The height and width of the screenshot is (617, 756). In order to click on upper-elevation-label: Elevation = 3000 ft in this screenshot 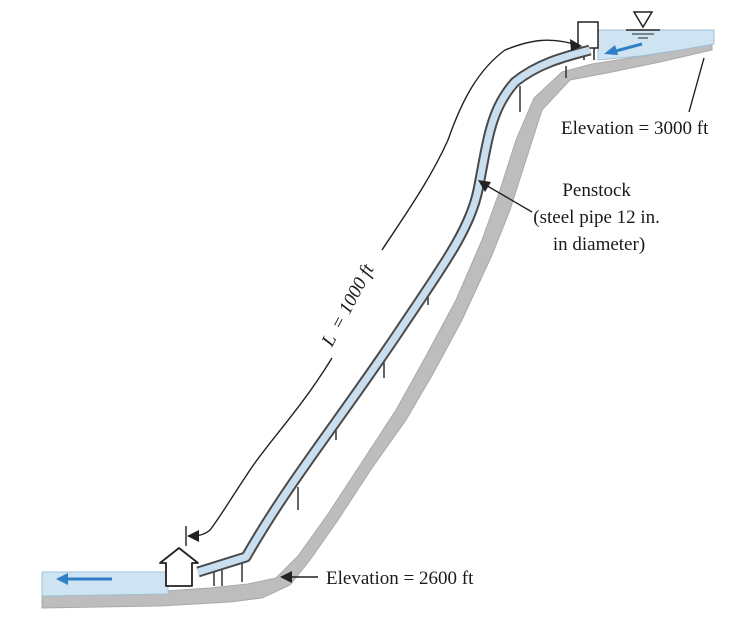, I will do `click(635, 128)`.